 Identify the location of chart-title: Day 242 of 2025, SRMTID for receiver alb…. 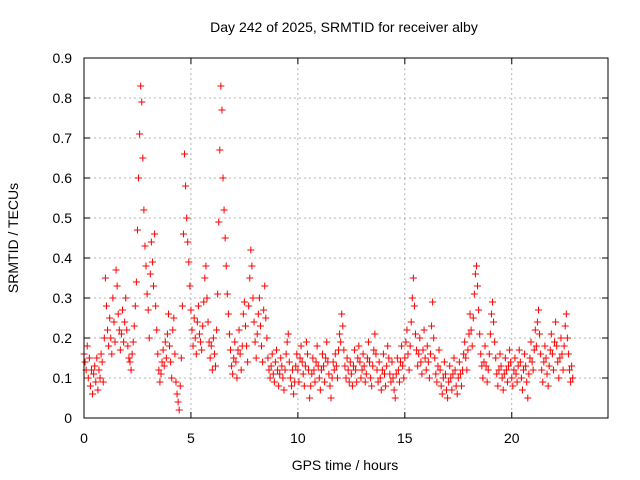
(344, 27).